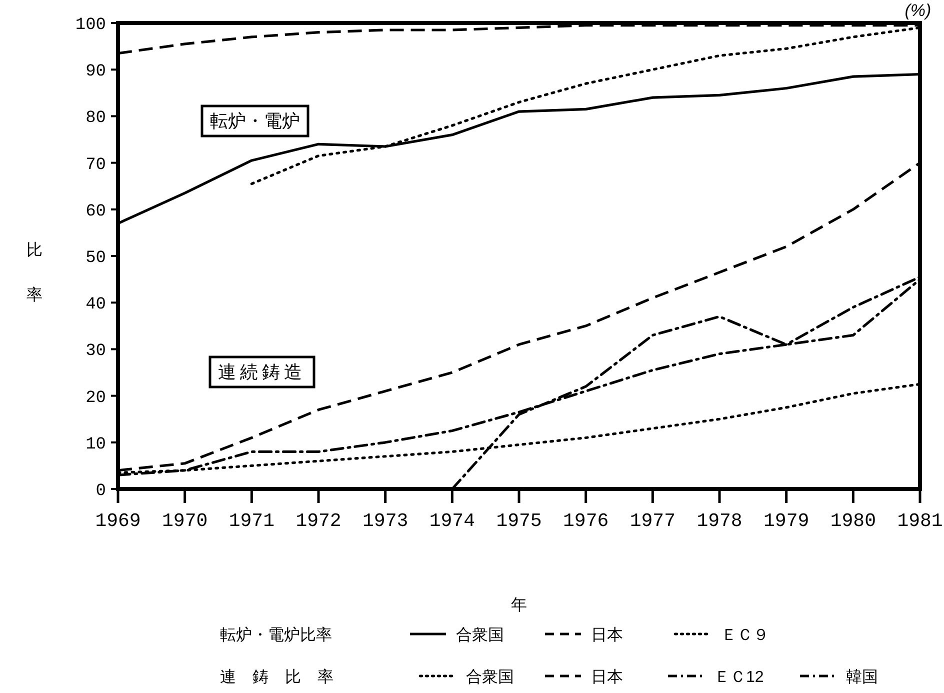 The image size is (944, 693). What do you see at coordinates (280, 677) in the screenshot?
I see `text: 連 鋳 比 率` at bounding box center [280, 677].